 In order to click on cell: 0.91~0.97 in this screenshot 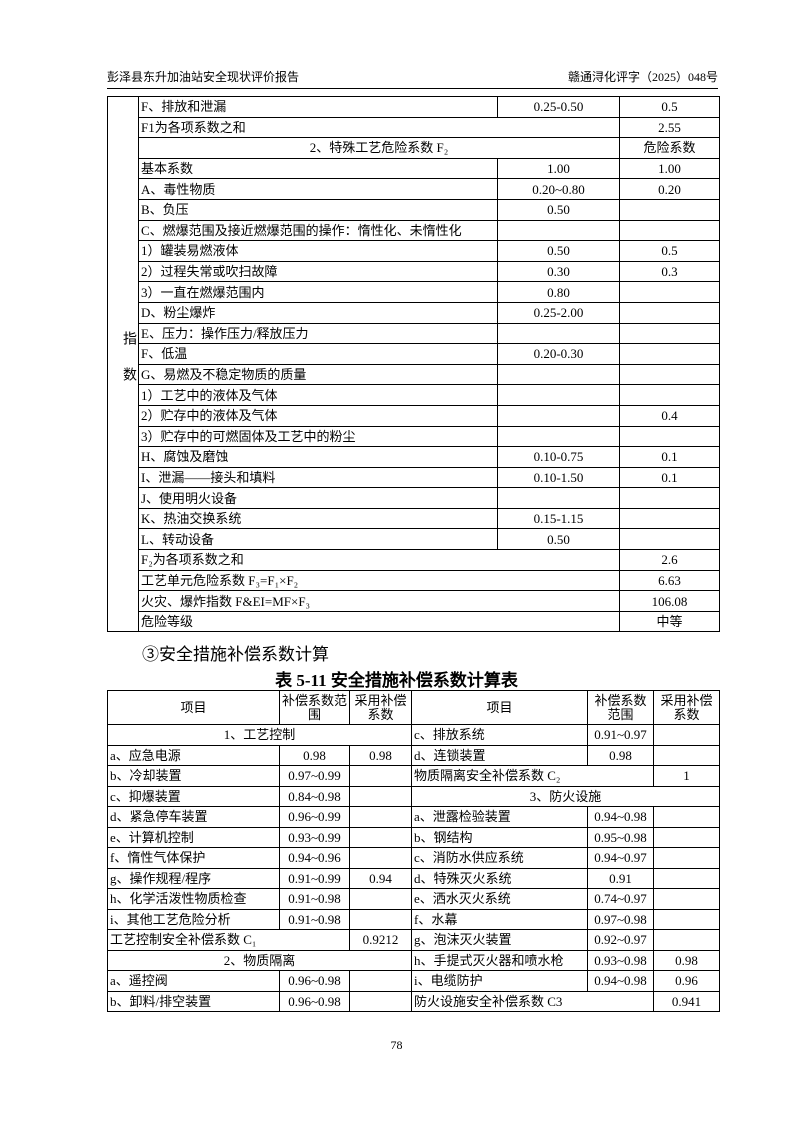, I will do `click(620, 735)`.